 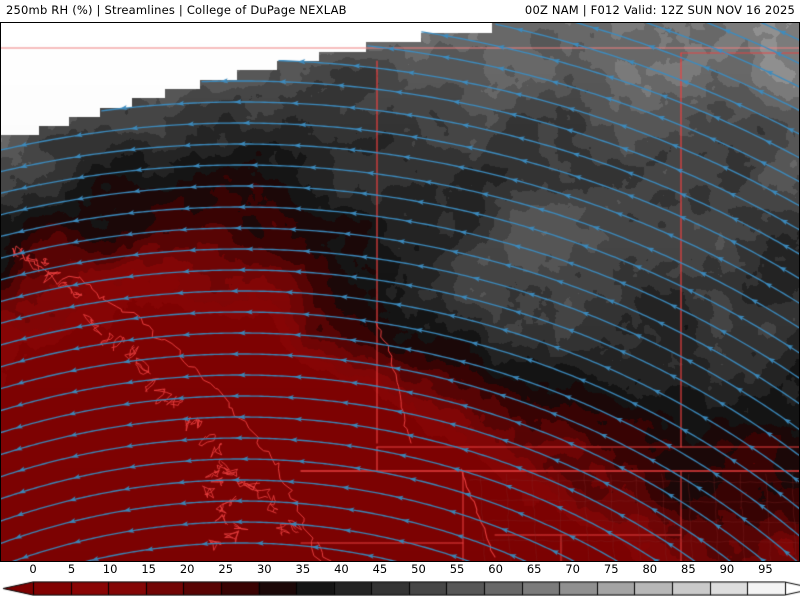 What do you see at coordinates (573, 569) in the screenshot?
I see `colorbar-tick-70: 70` at bounding box center [573, 569].